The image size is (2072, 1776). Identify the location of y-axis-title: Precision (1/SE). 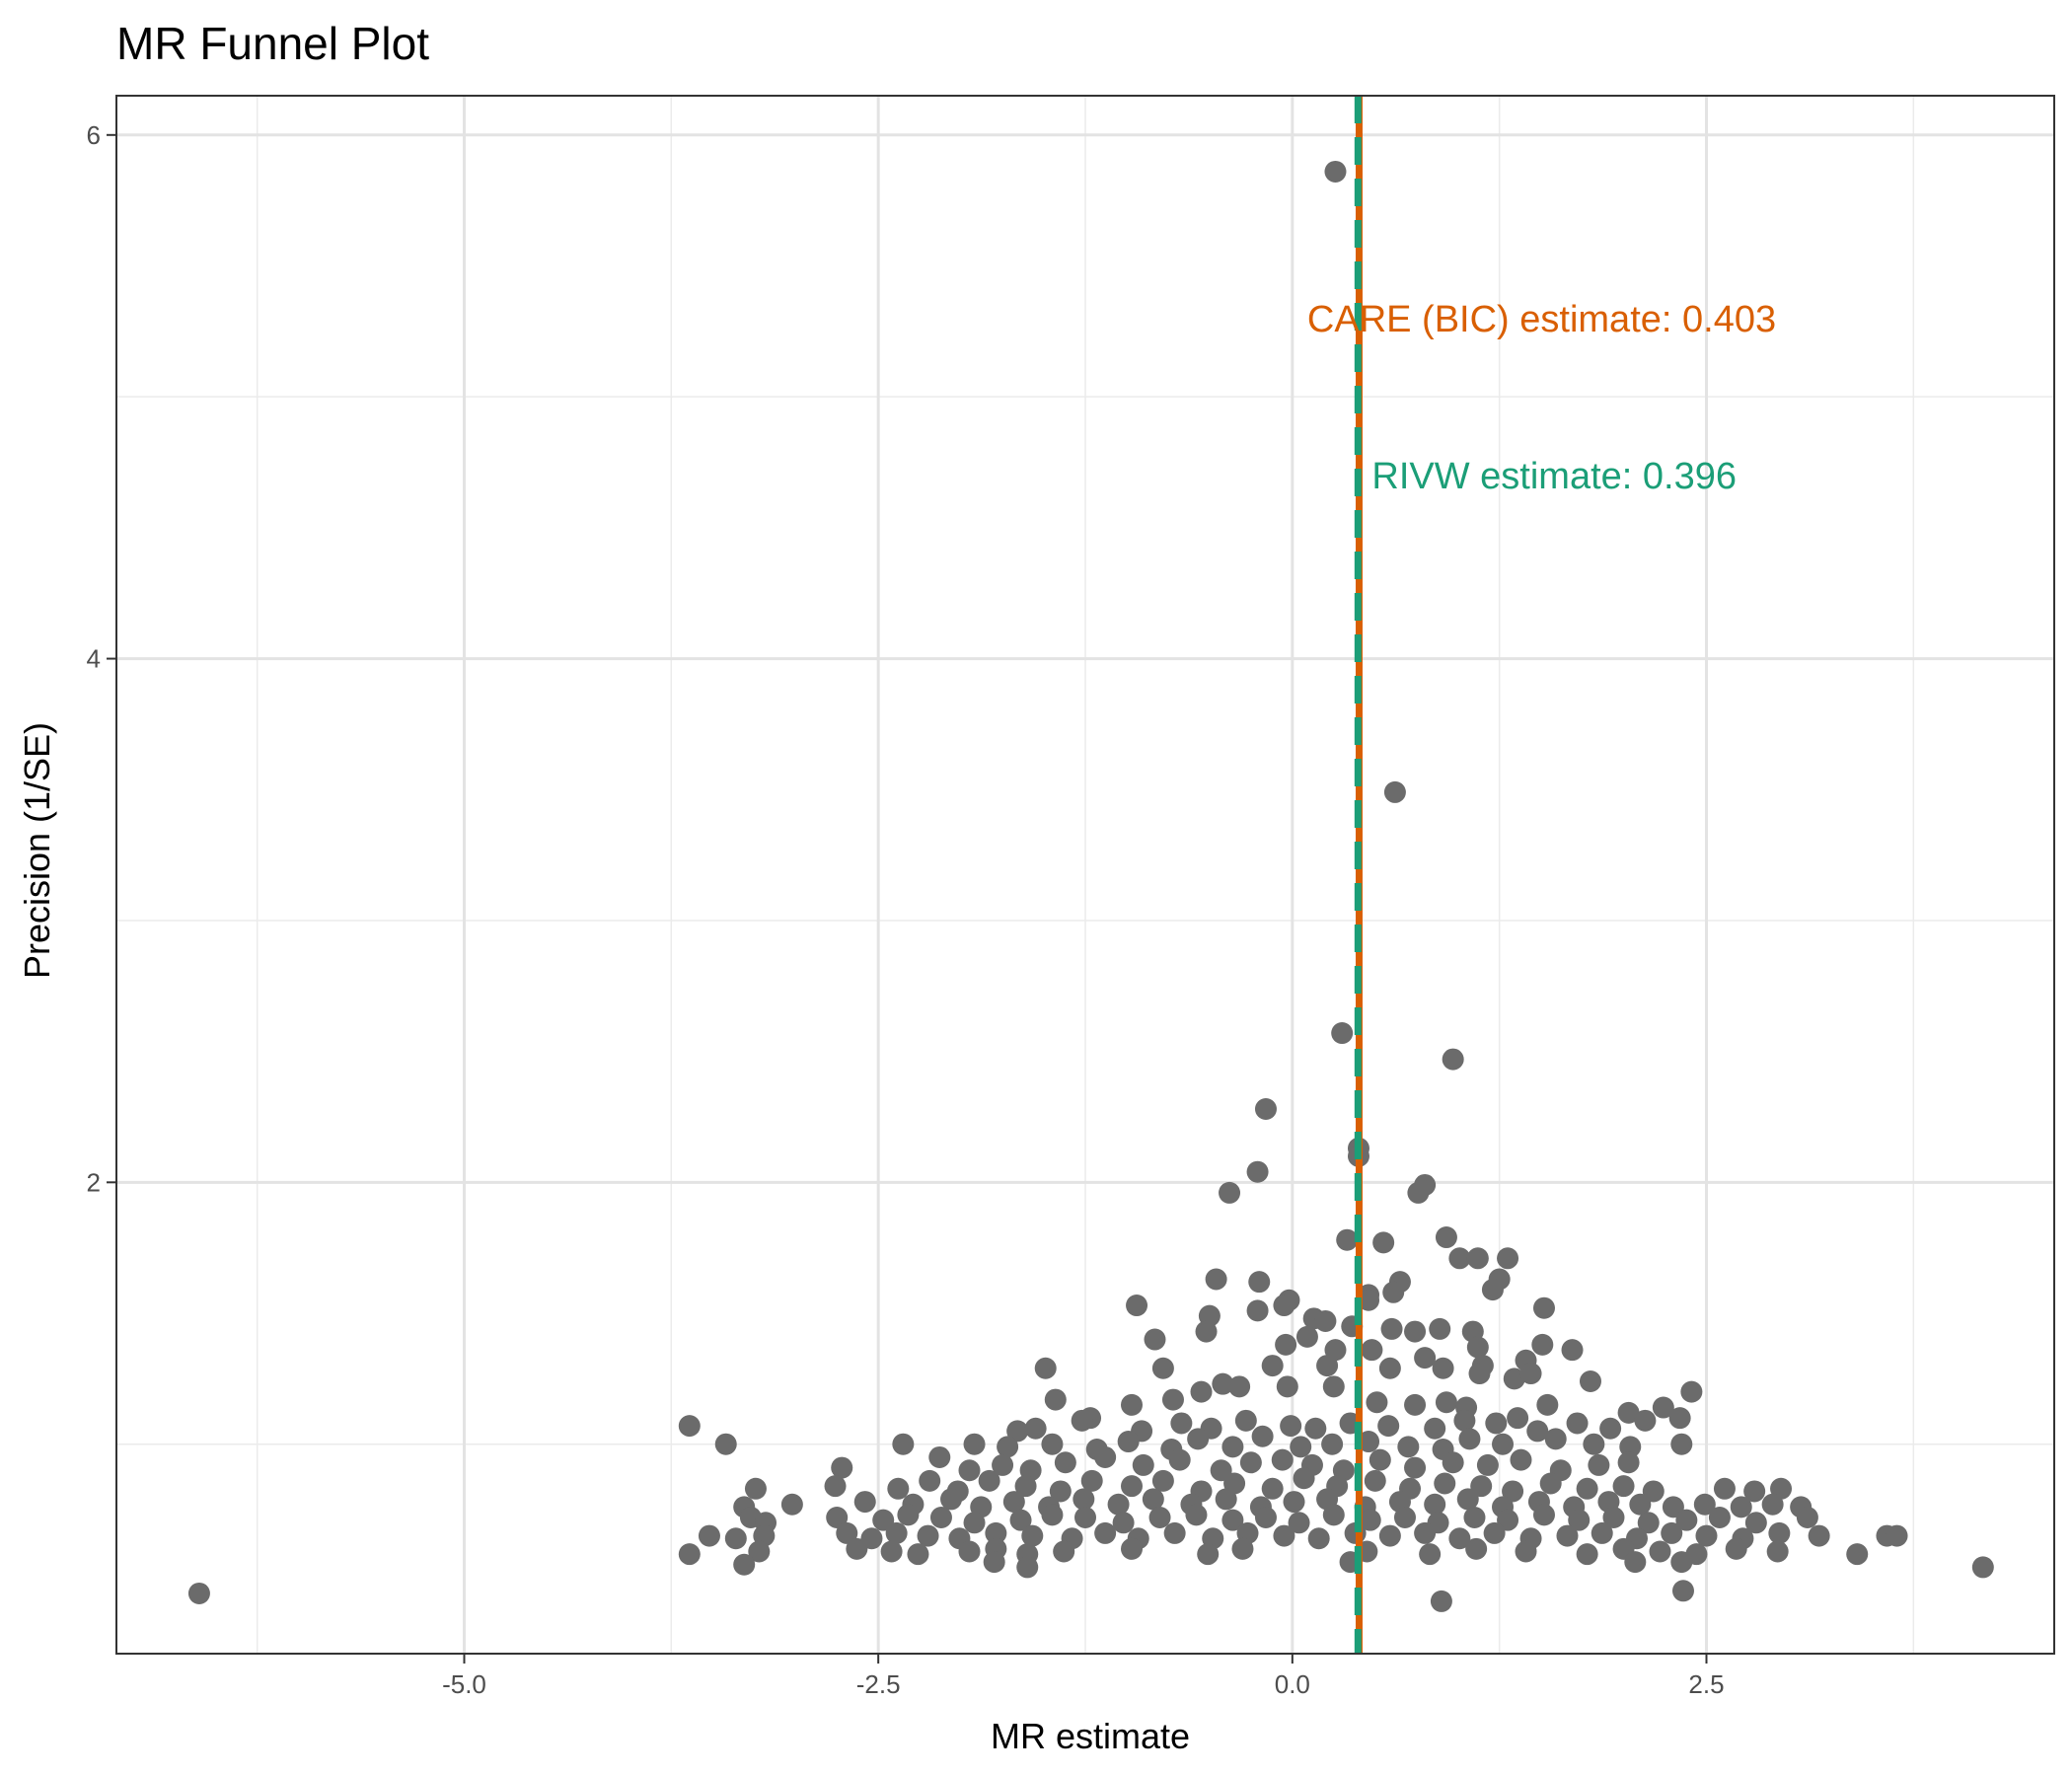
(37, 851).